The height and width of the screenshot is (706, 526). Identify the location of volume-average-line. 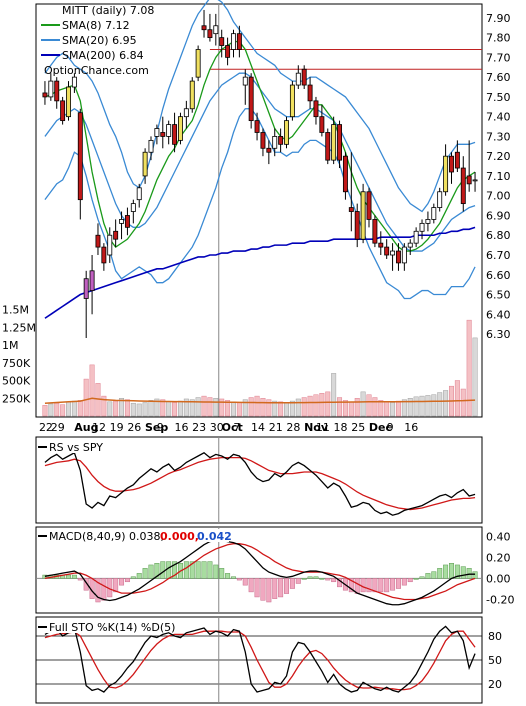
(260, 400).